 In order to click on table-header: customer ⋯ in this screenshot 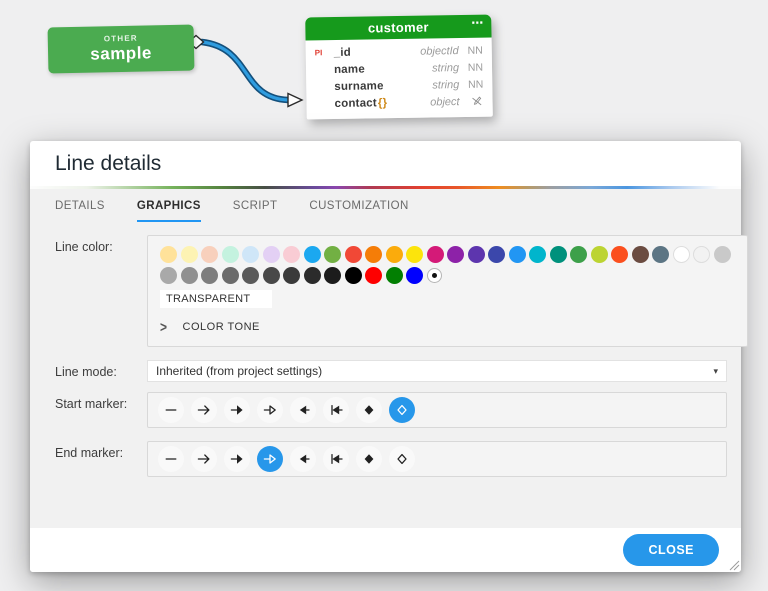, I will do `click(398, 27)`.